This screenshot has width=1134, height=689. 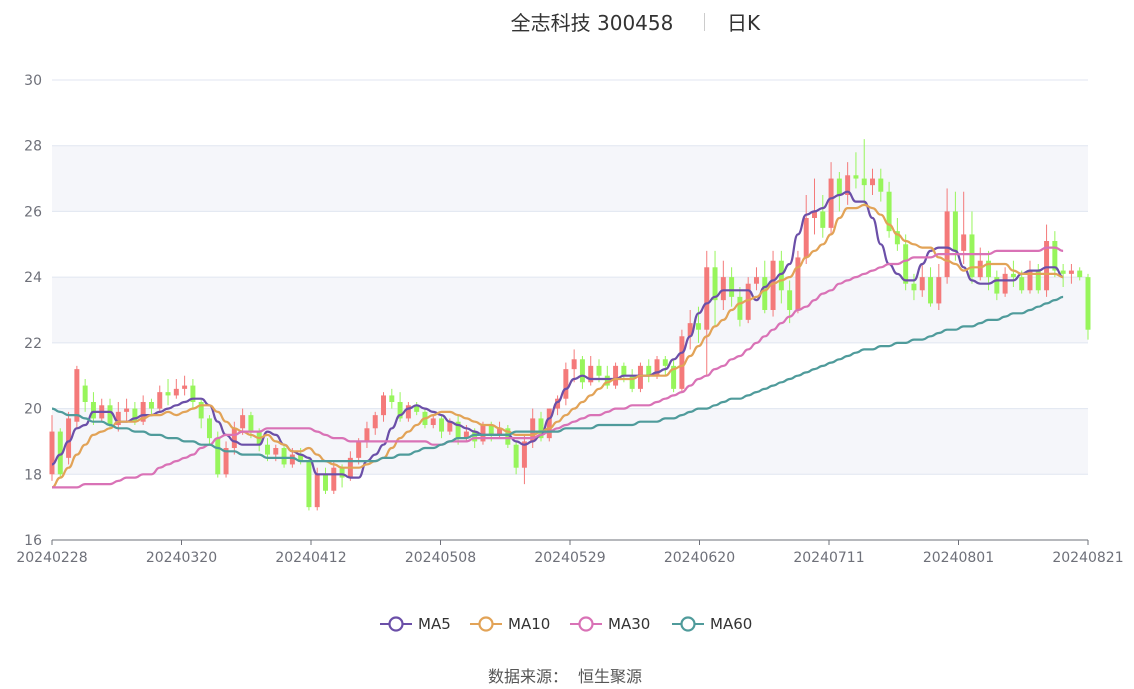 What do you see at coordinates (33, 81) in the screenshot?
I see `y-tick-label: 30` at bounding box center [33, 81].